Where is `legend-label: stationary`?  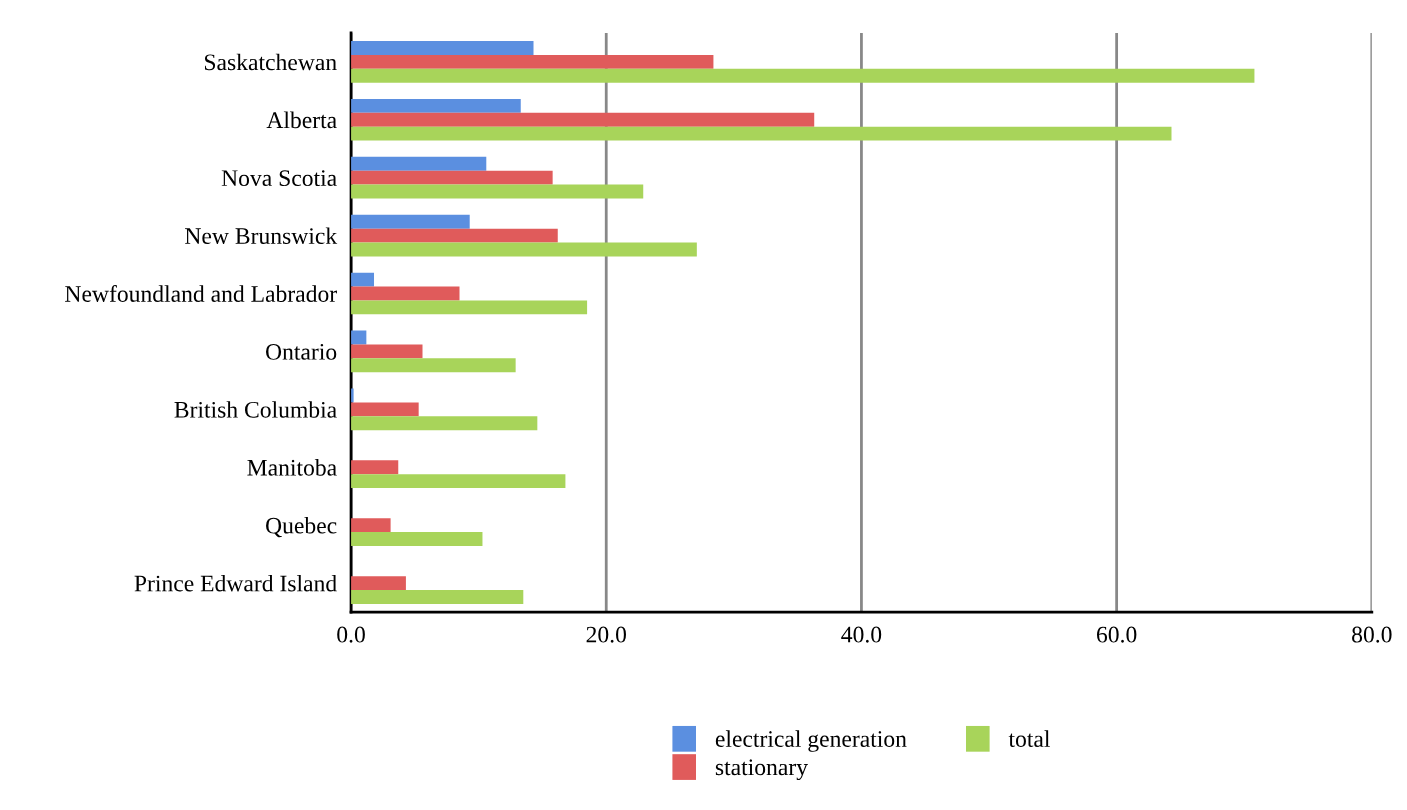
legend-label: stationary is located at coordinates (761, 770).